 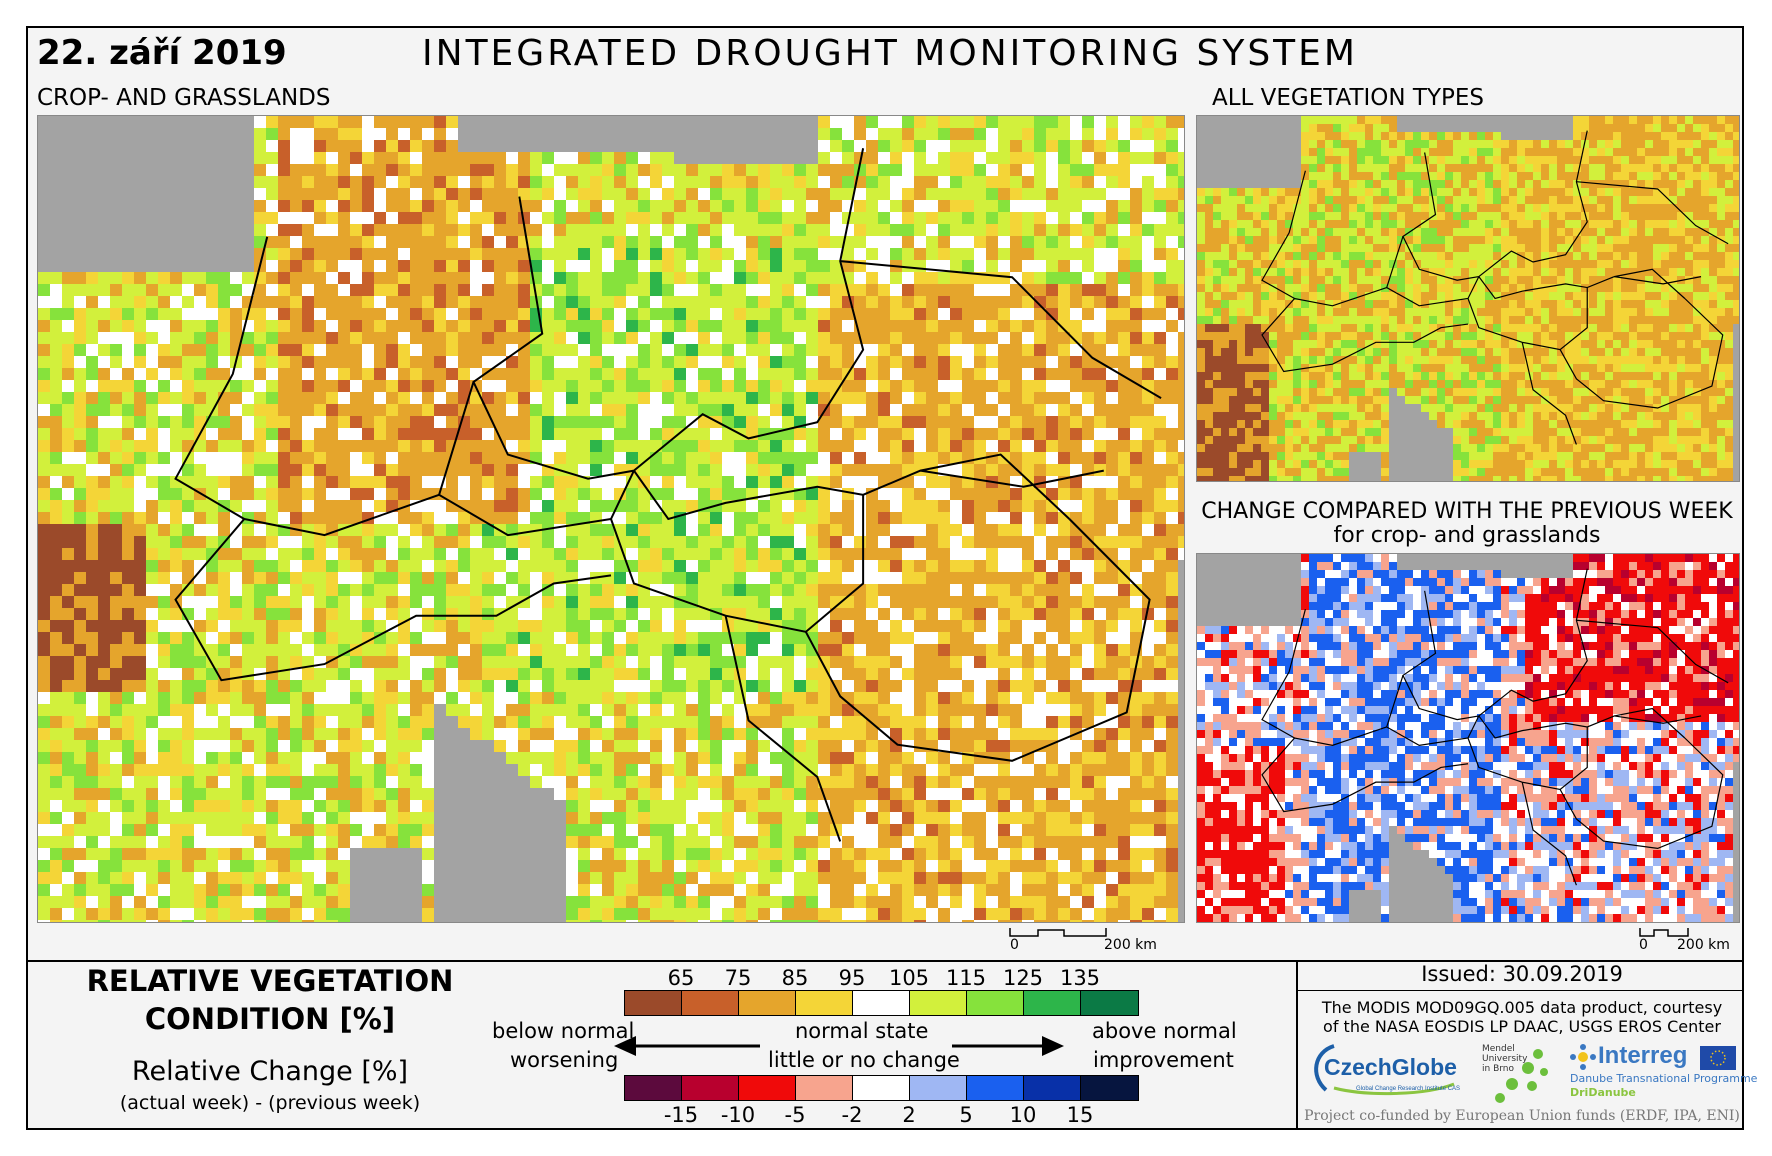 I want to click on weekly-change-raster, so click(x=1468, y=738).